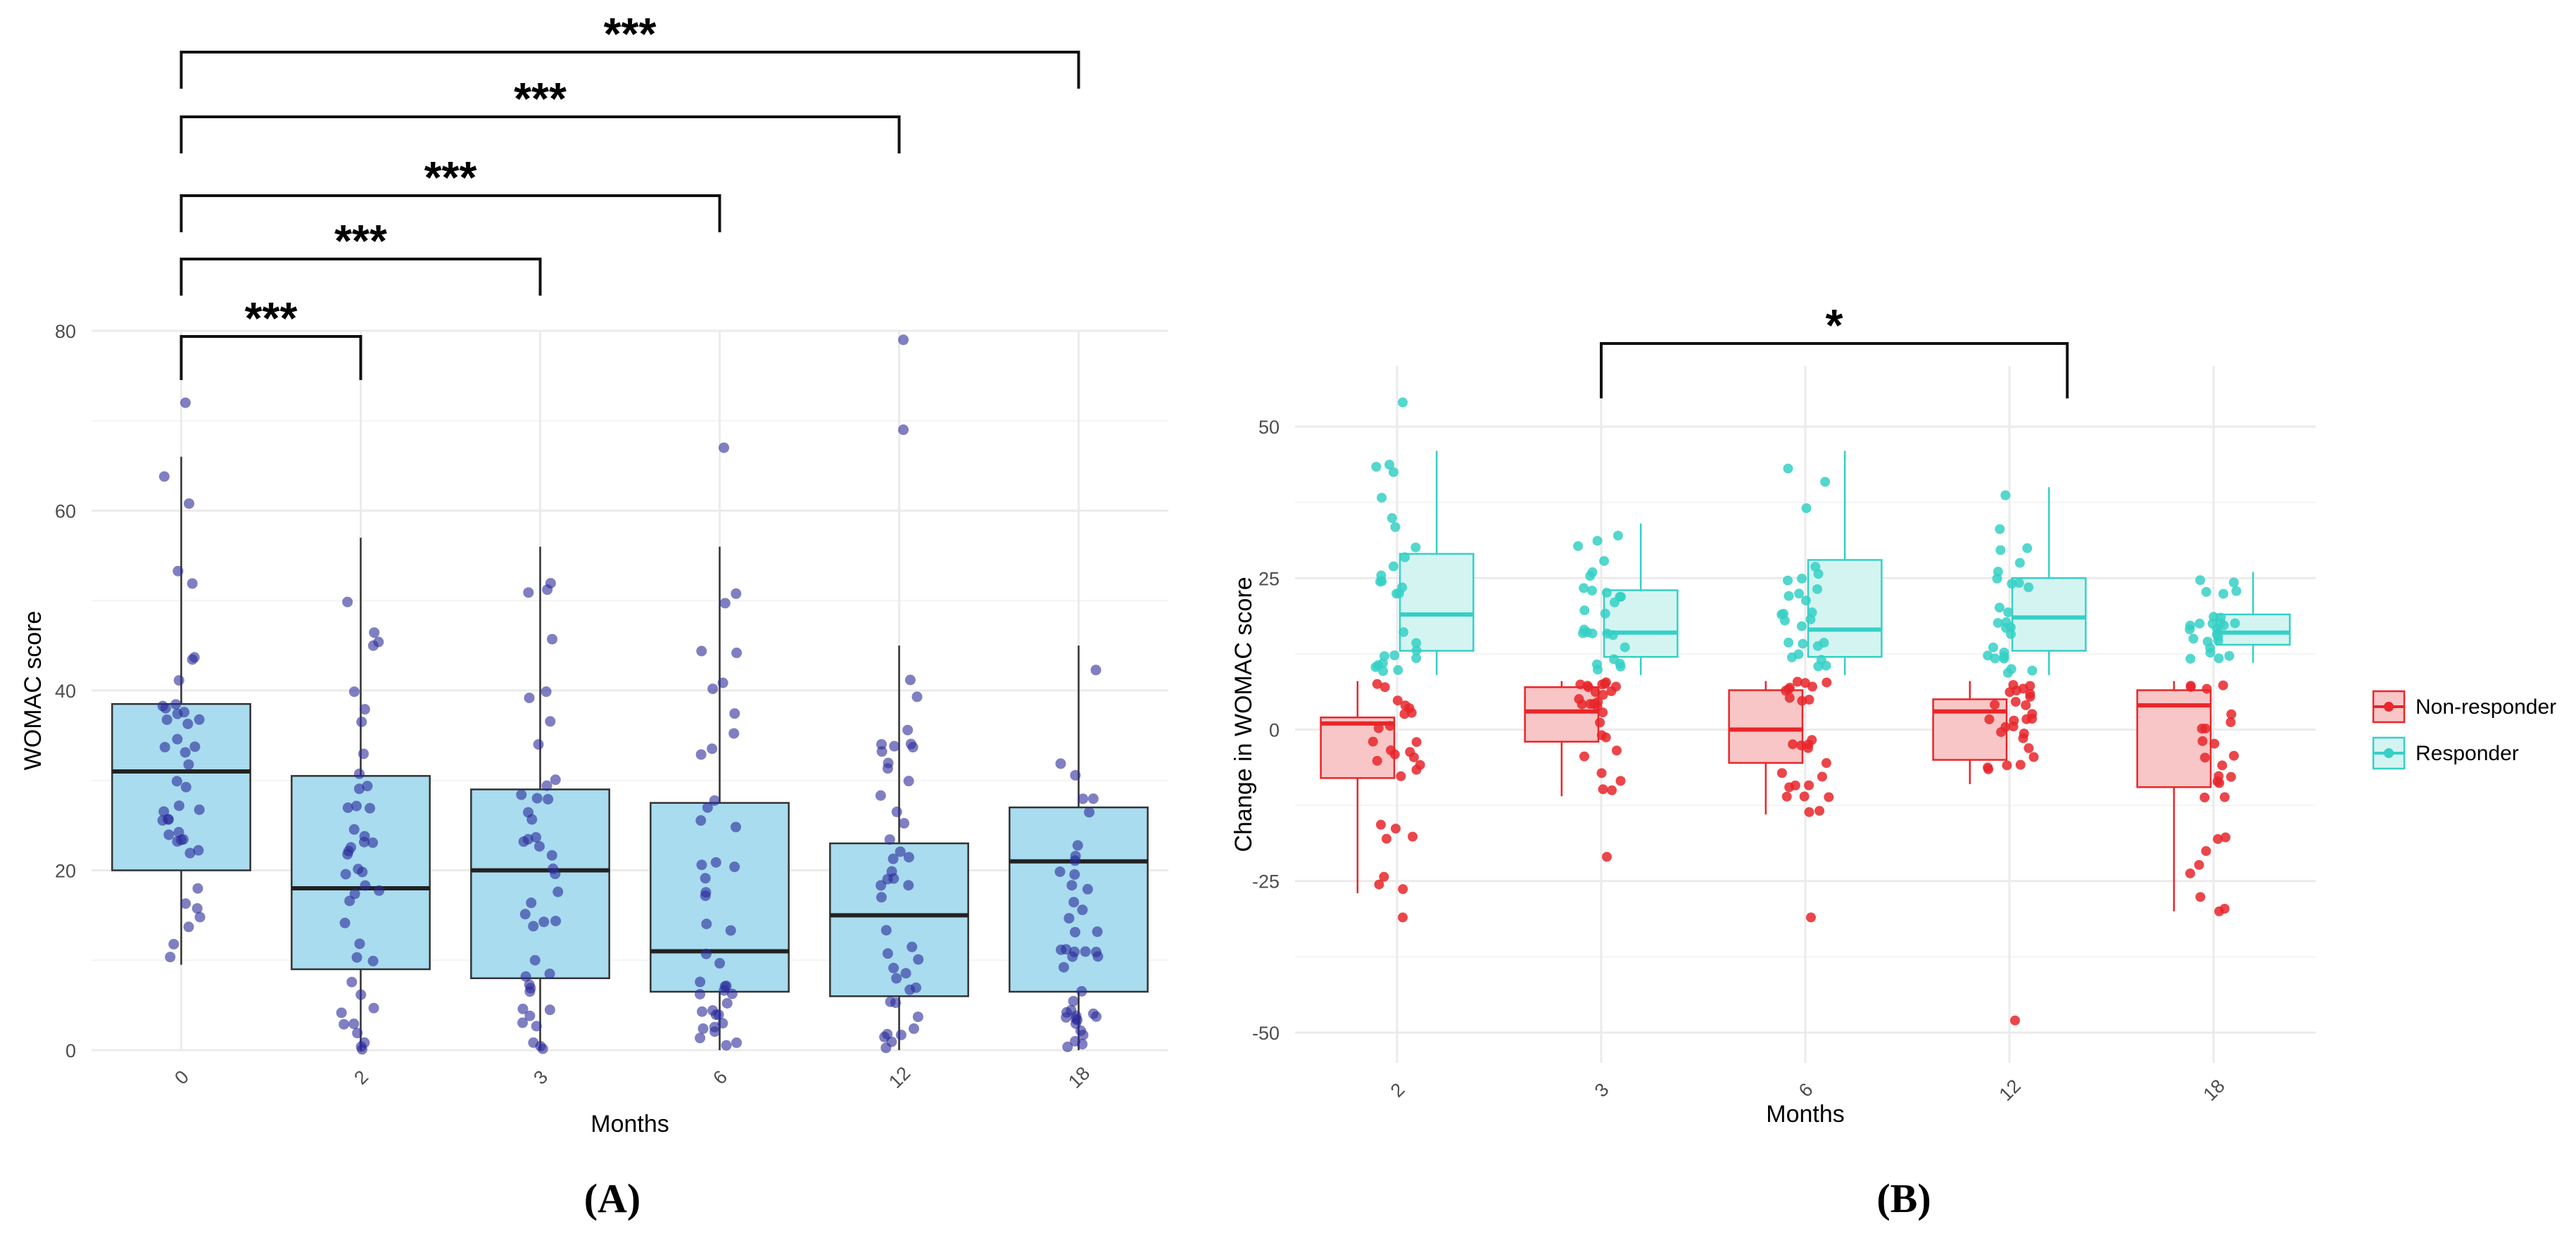  What do you see at coordinates (630, 33) in the screenshot?
I see `significance-label: ***` at bounding box center [630, 33].